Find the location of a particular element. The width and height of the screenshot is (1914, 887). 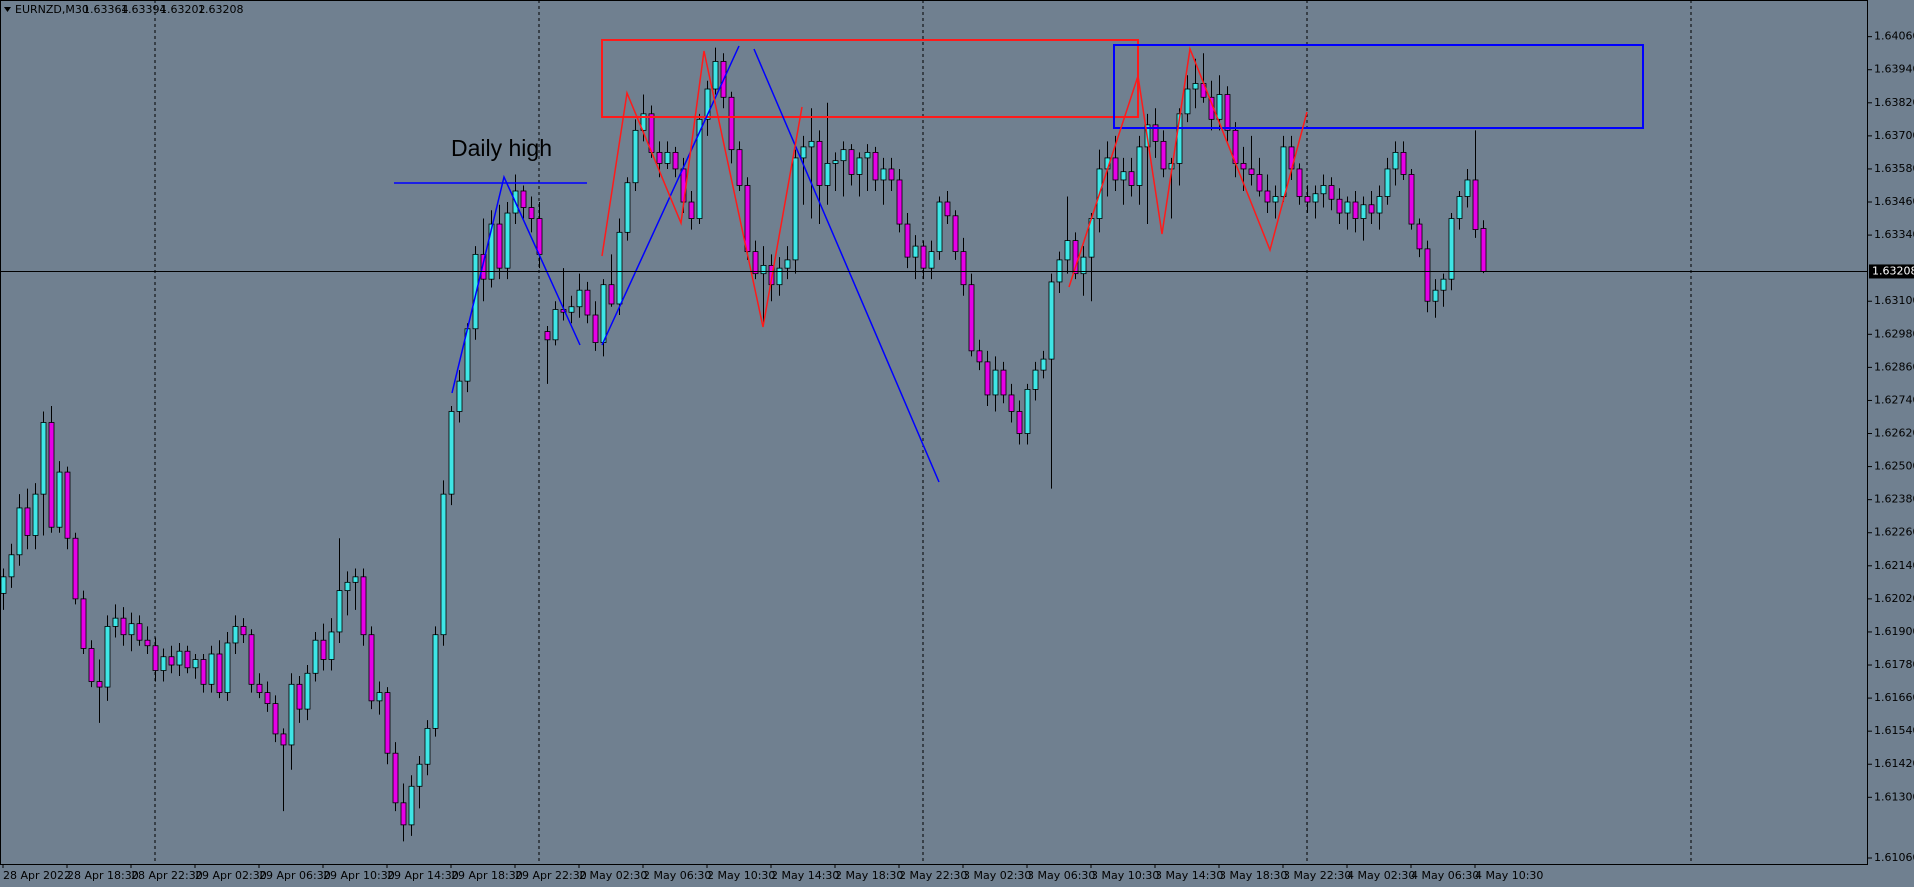

y-tick-label: 1.62260 is located at coordinates (1894, 532).